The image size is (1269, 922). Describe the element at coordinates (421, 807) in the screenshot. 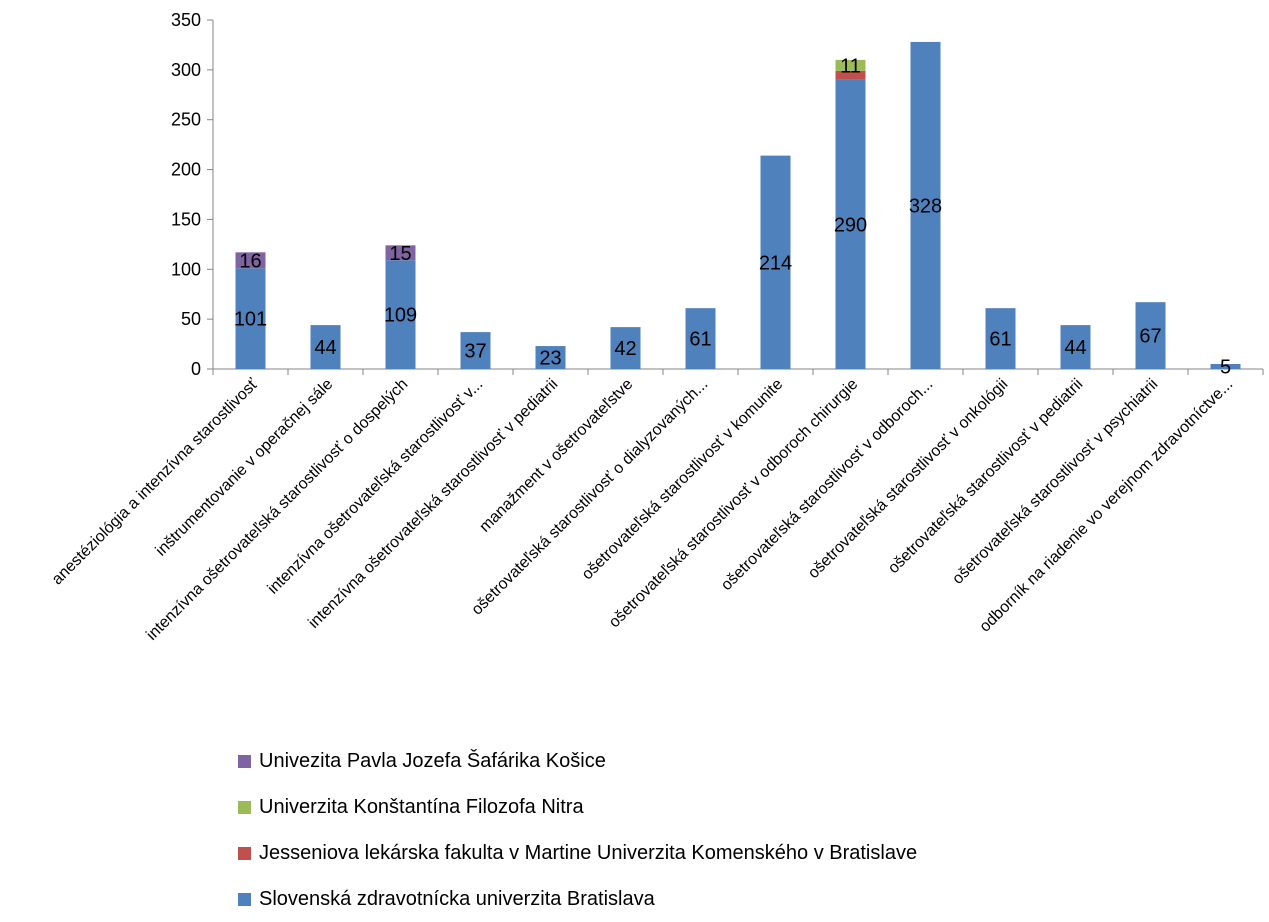

I see `legend-label: Univerzita Konštantína Filozofa Nitra` at that location.